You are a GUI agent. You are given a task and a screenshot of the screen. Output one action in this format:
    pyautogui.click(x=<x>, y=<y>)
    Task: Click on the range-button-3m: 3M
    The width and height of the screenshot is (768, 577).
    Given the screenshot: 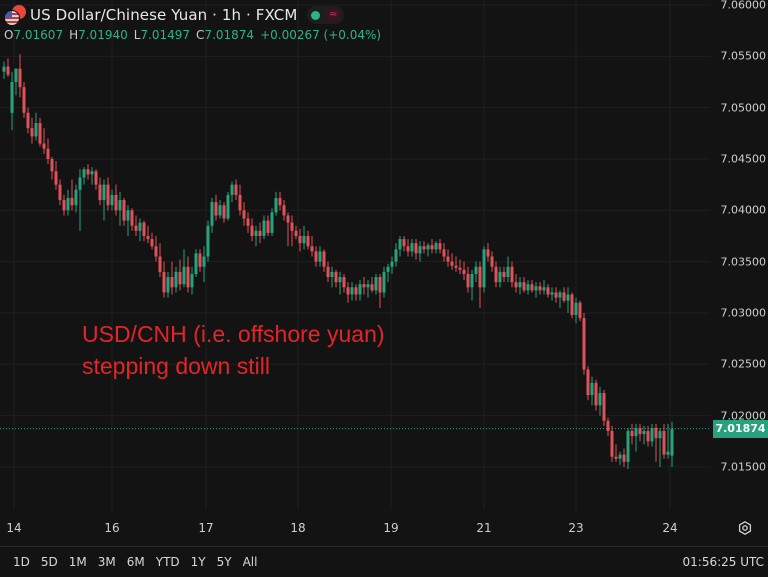 What is the action you would take?
    pyautogui.click(x=106, y=562)
    